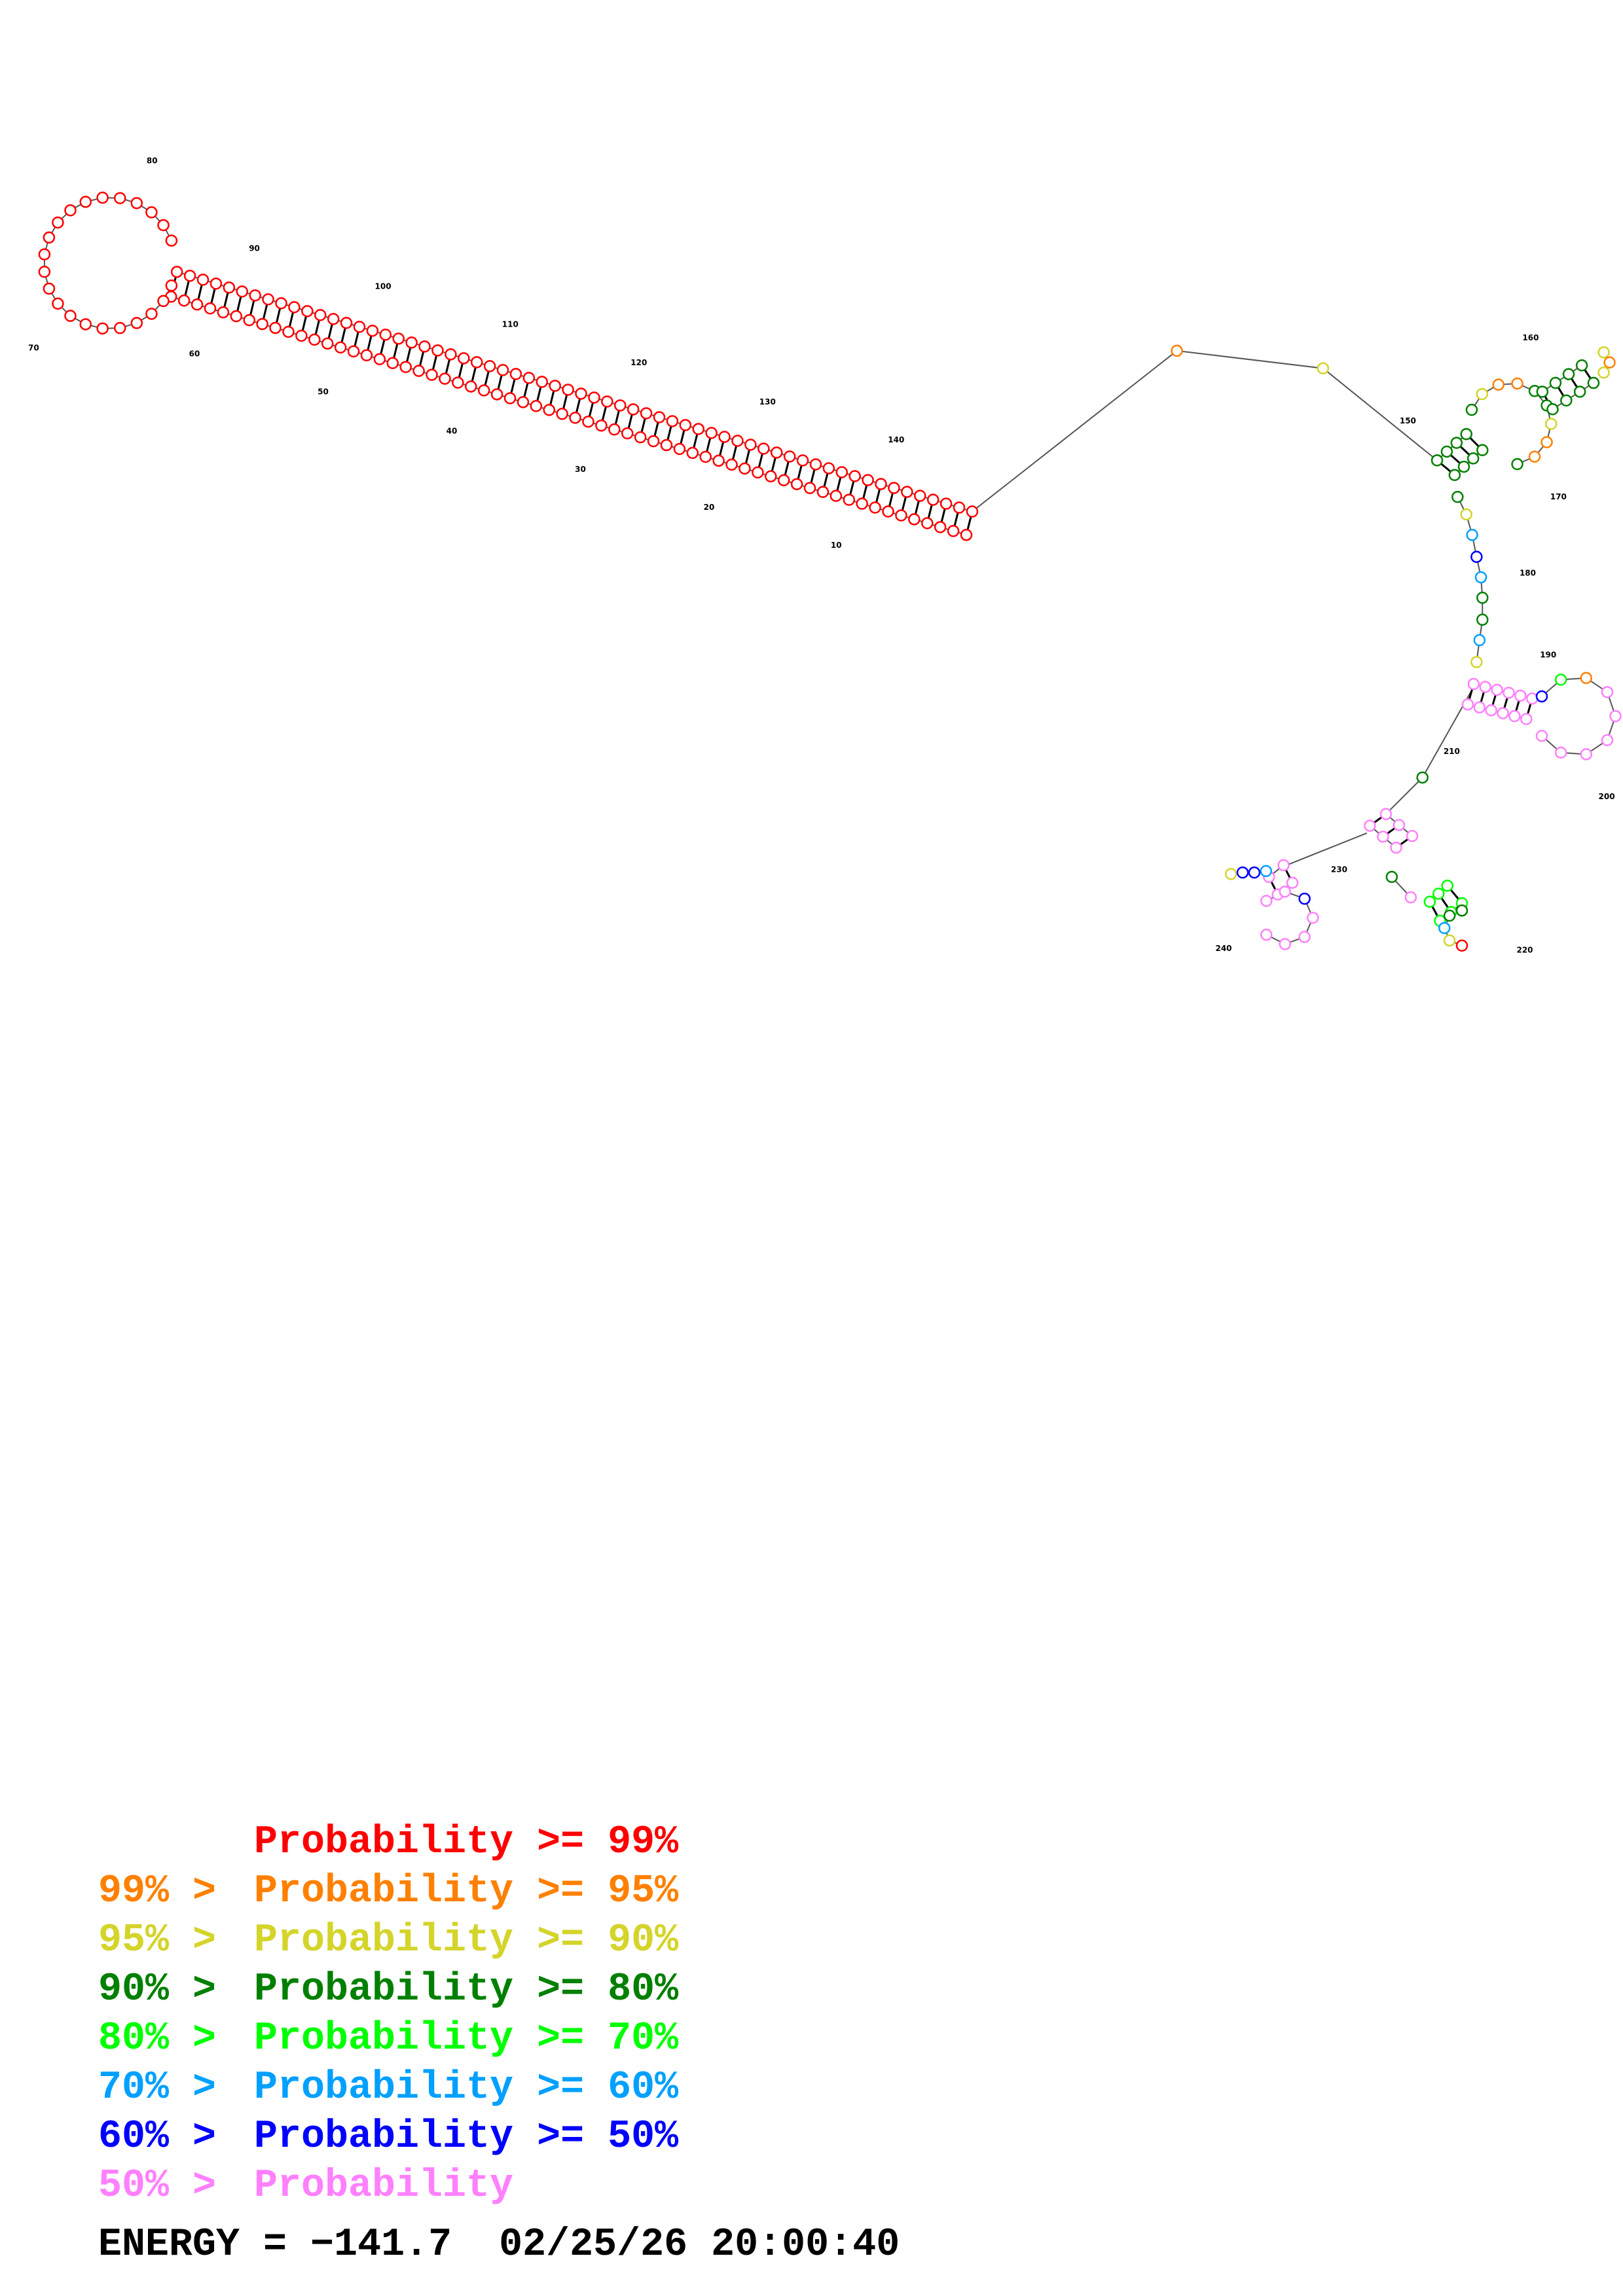 This screenshot has width=1623, height=2296. What do you see at coordinates (152, 161) in the screenshot?
I see `position-label: 80` at bounding box center [152, 161].